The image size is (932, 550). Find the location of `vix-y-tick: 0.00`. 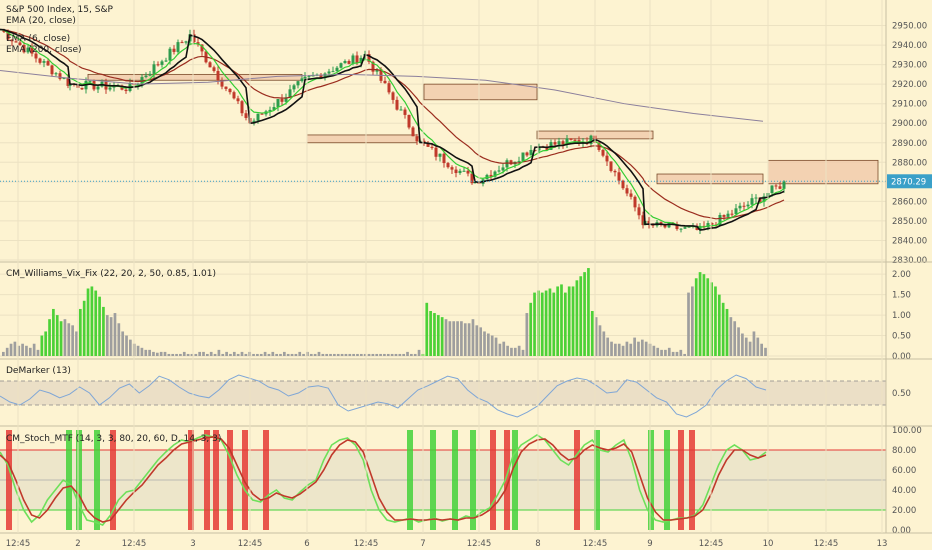

vix-y-tick: 0.00 is located at coordinates (901, 357).